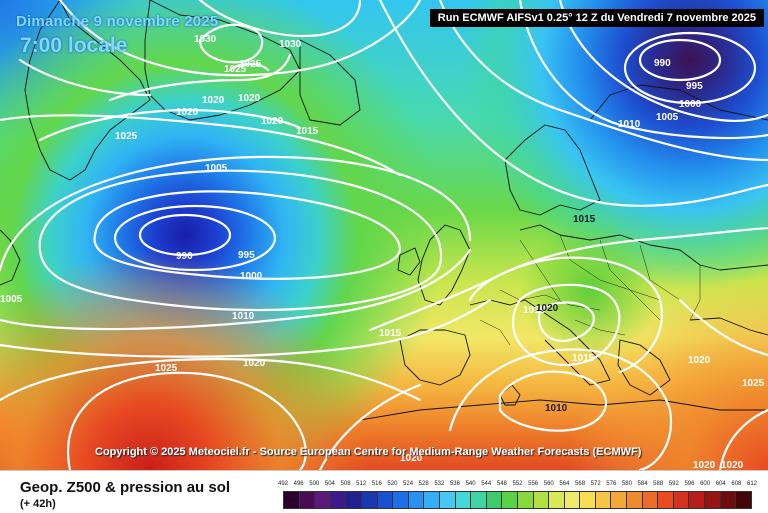  I want to click on legend-label: 552, so click(517, 484).